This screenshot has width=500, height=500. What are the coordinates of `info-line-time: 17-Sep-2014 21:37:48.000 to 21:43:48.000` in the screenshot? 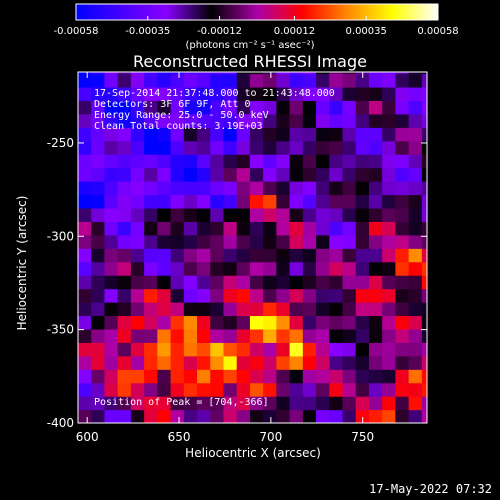 It's located at (214, 93).